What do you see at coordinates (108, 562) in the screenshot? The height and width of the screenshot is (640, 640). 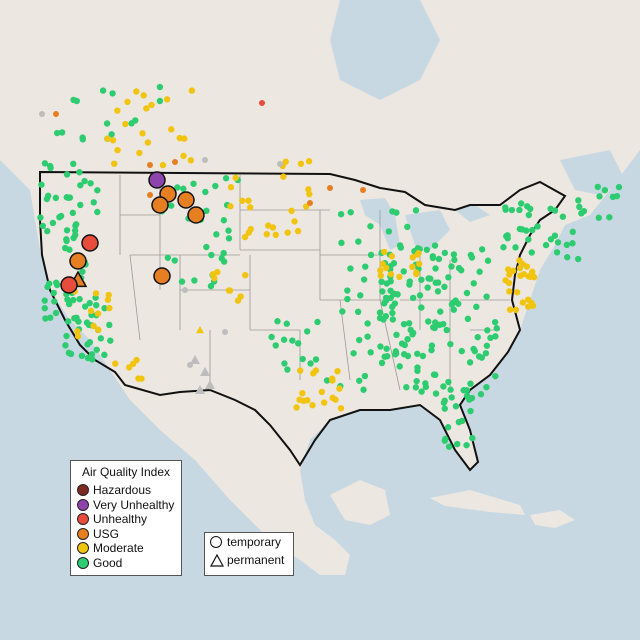 I see `legend-label-good: Good` at bounding box center [108, 562].